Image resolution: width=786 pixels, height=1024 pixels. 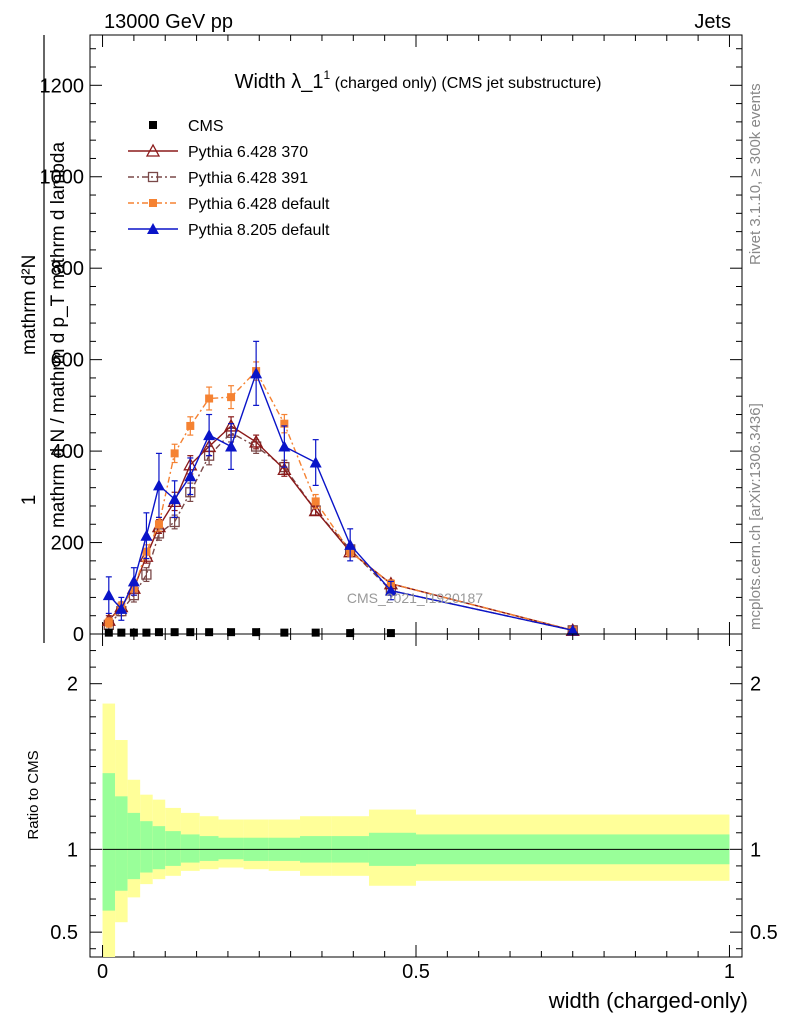 I want to click on legend-label-cms: CMS, so click(x=206, y=126).